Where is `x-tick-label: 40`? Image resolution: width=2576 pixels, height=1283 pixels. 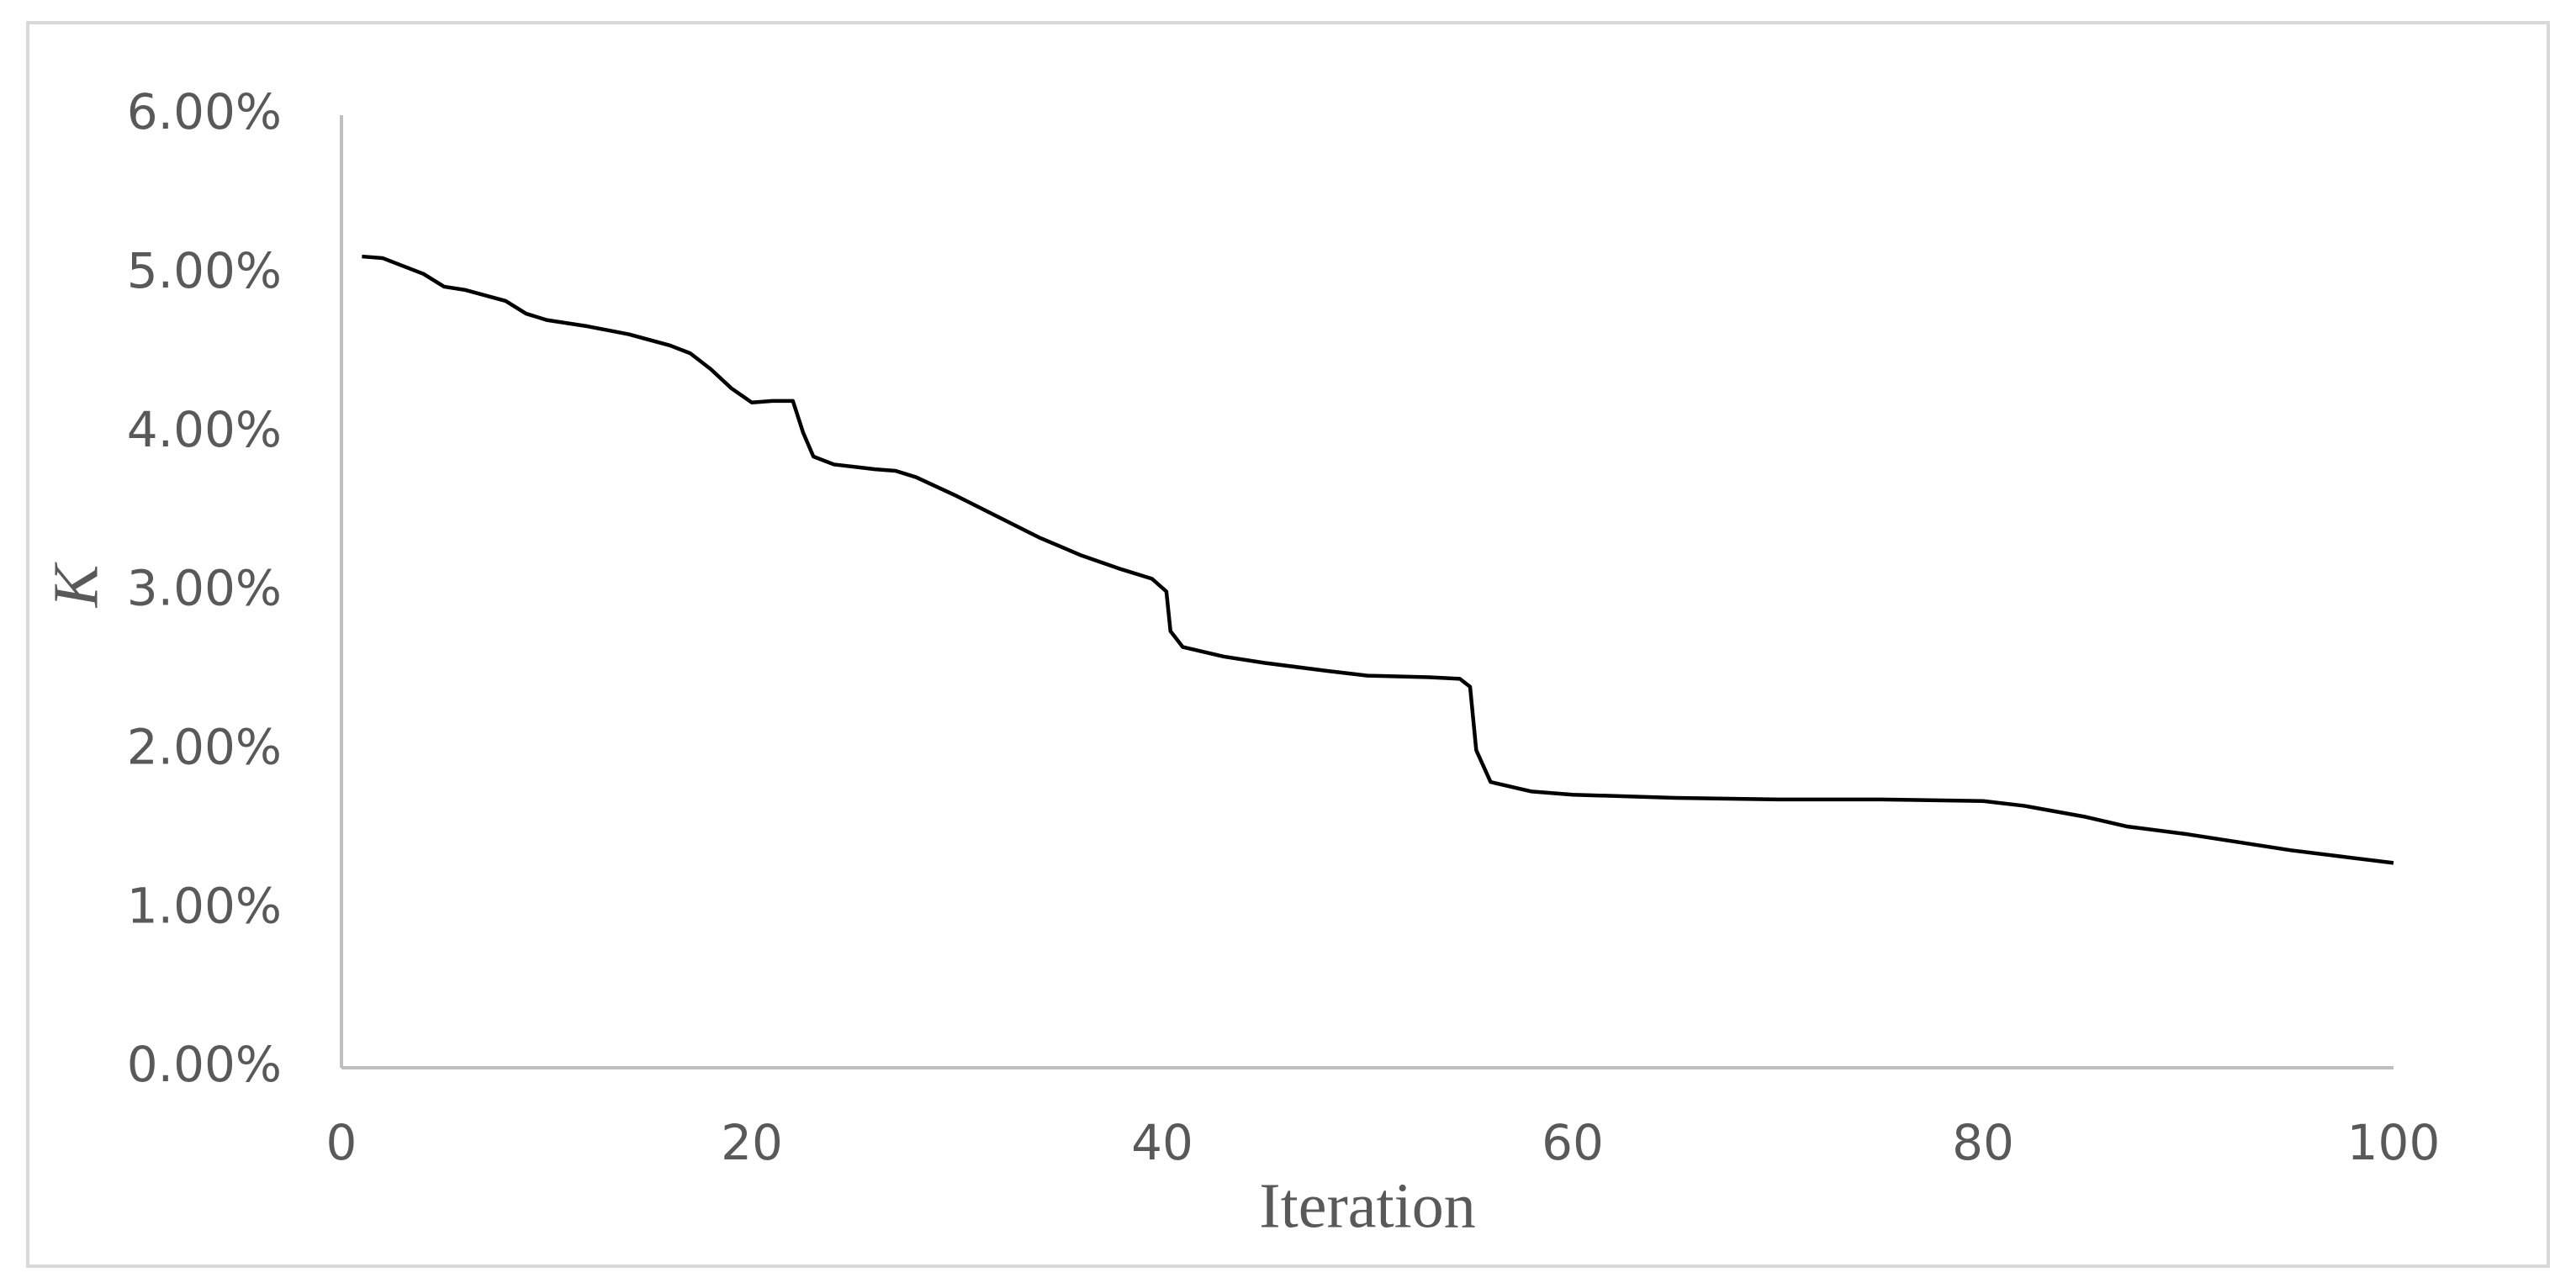
x-tick-label: 40 is located at coordinates (1162, 1142).